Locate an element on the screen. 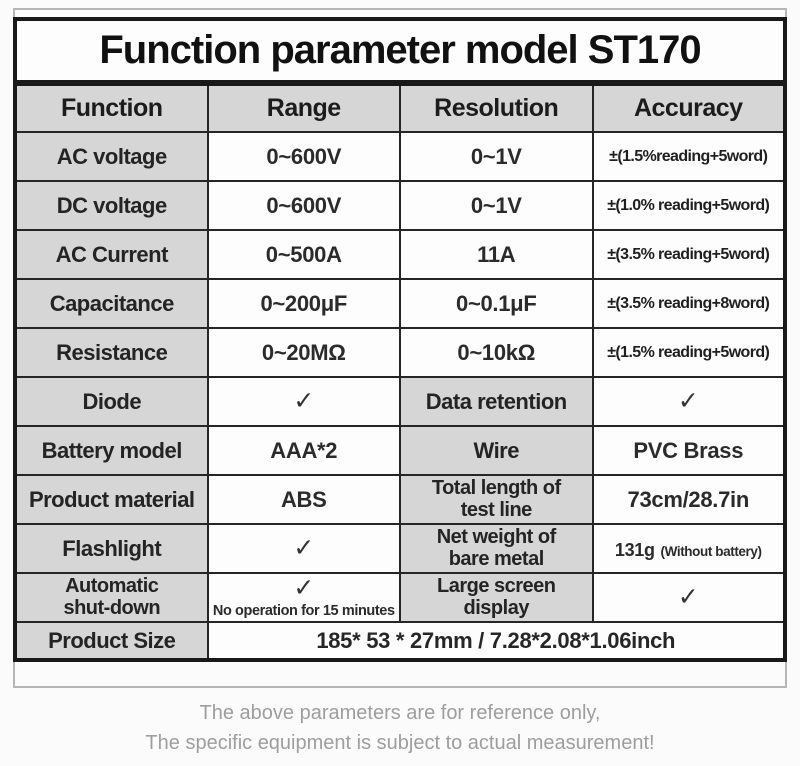 The height and width of the screenshot is (766, 800). table-row-diode: Diode ✓ Data retention ✓ is located at coordinates (400, 401).